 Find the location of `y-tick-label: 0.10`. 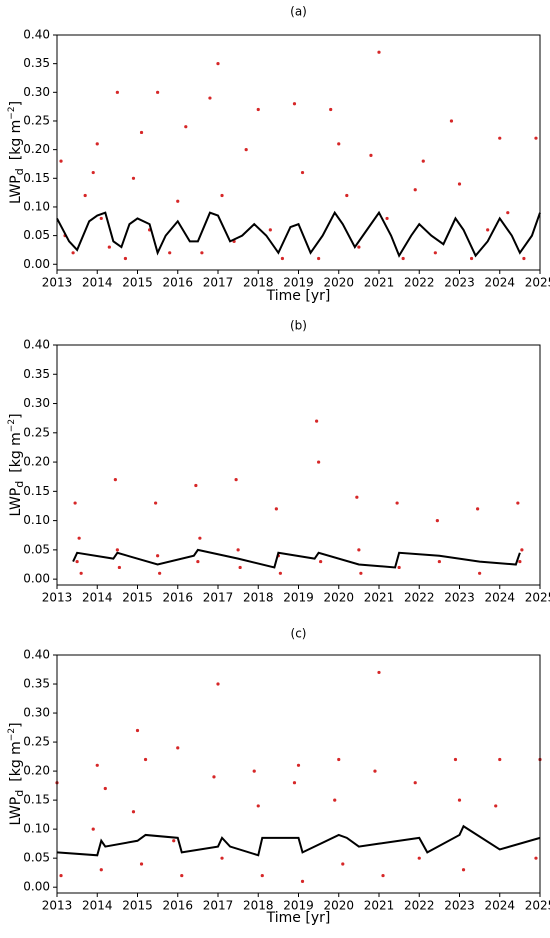

y-tick-label: 0.10 is located at coordinates (36, 829).